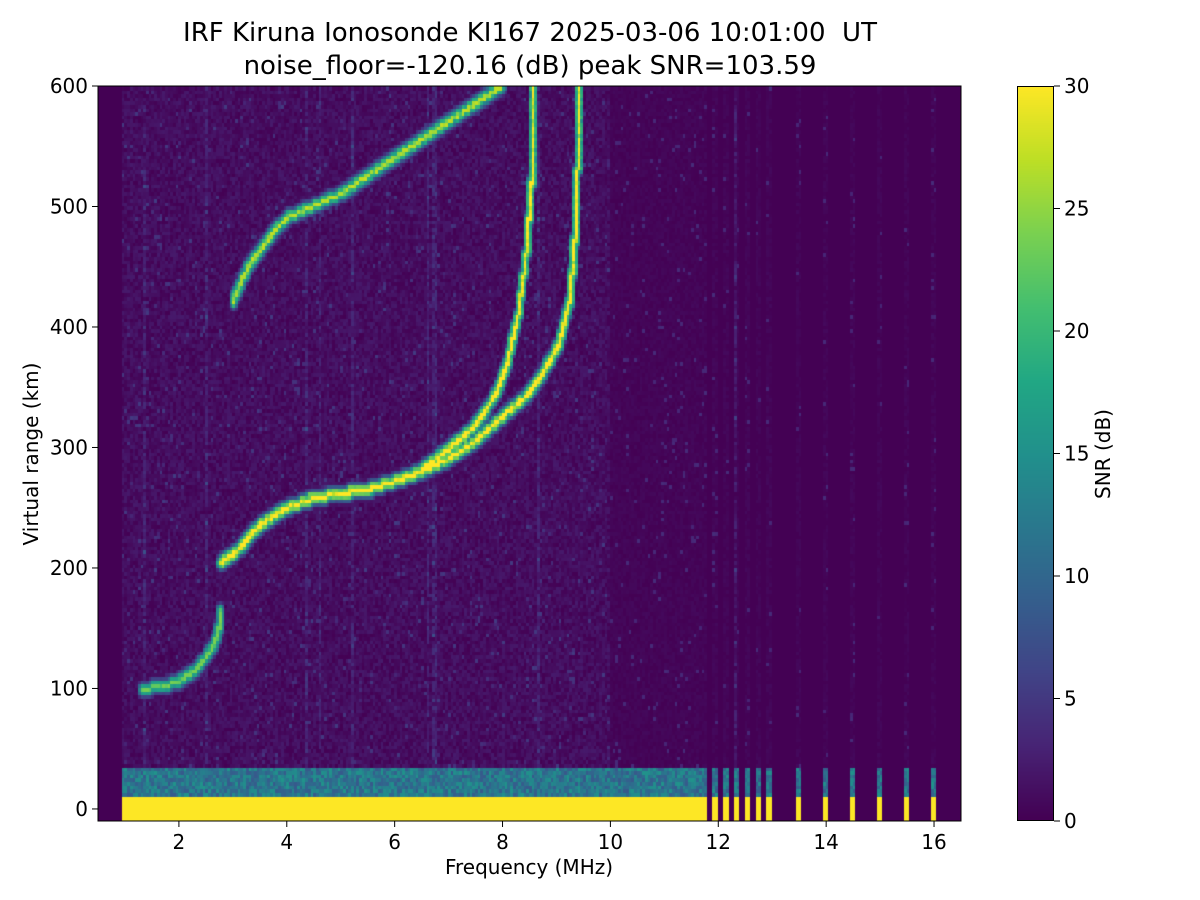  Describe the element at coordinates (394, 842) in the screenshot. I see `x-tick-label: 6` at that location.